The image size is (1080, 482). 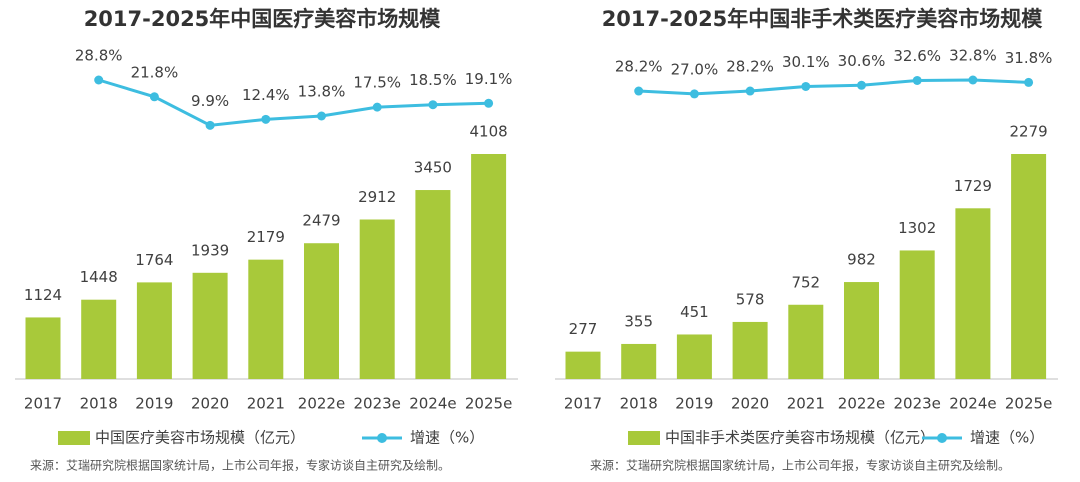 I want to click on bar-value-label: 752, so click(x=805, y=282).